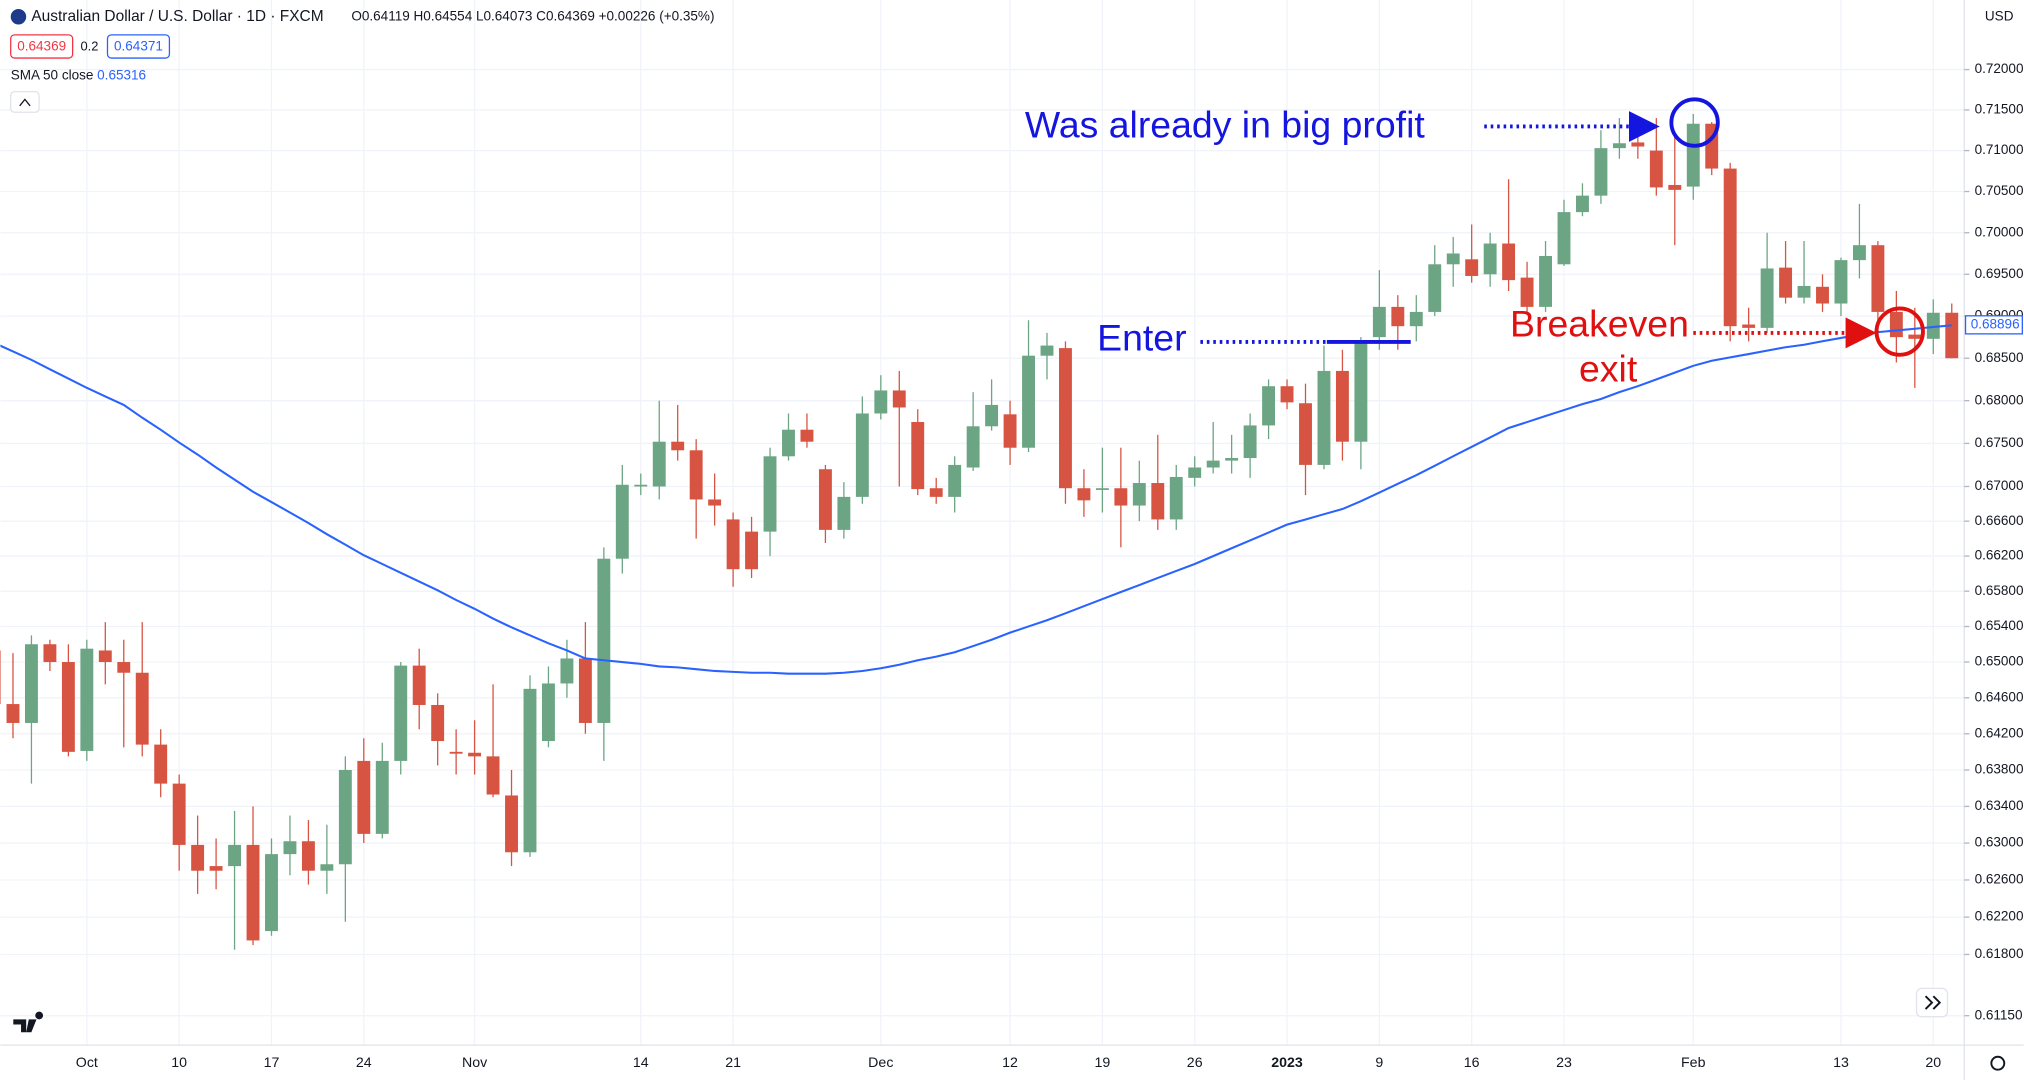 The image size is (2024, 1080). Describe the element at coordinates (1999, 696) in the screenshot. I see `y-tick-label: 0.64600` at that location.